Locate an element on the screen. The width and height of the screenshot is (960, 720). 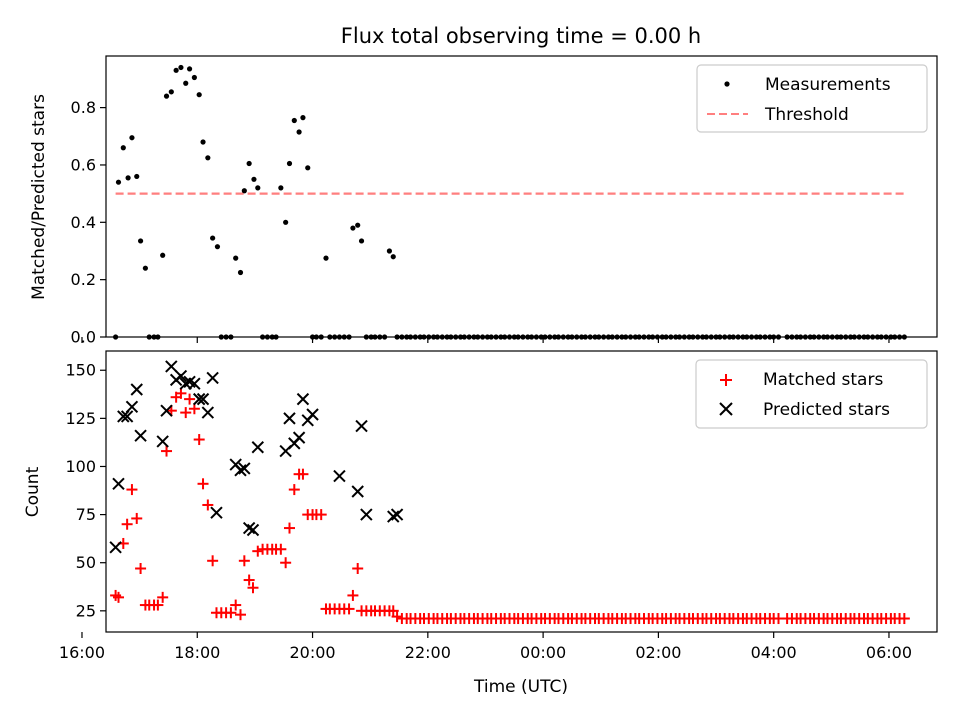
y-tick-label: 100 is located at coordinates (80, 466).